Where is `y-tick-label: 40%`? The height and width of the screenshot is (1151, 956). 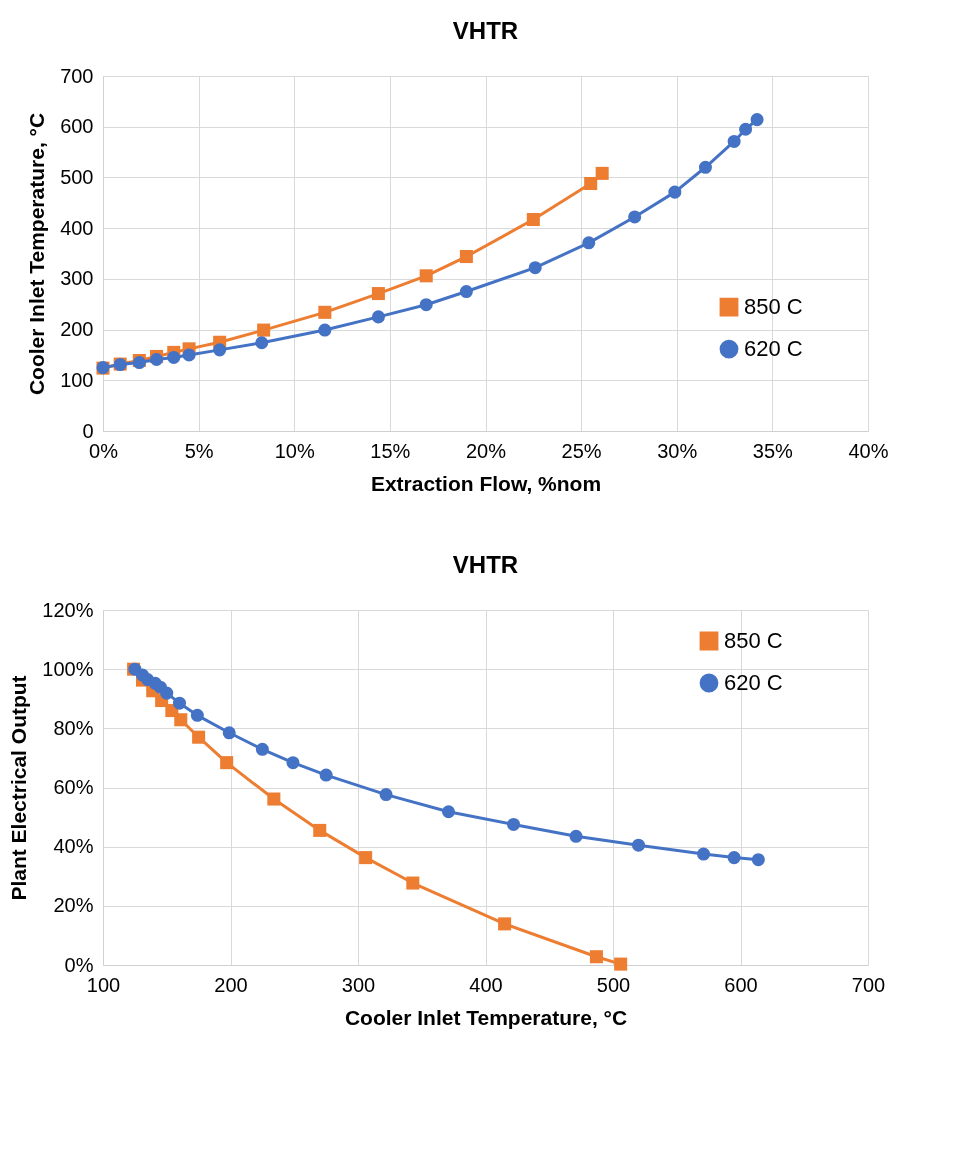 y-tick-label: 40% is located at coordinates (73, 846).